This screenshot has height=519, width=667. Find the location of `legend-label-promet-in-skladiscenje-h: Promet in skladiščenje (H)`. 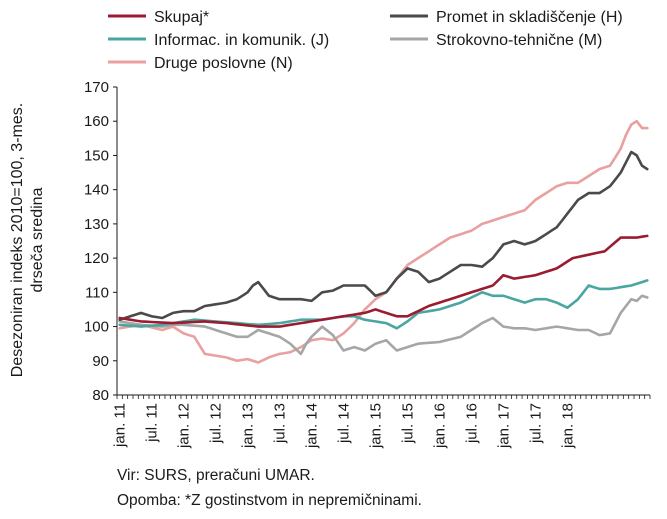

legend-label-promet-in-skladiscenje-h: Promet in skladiščenje (H) is located at coordinates (529, 17).